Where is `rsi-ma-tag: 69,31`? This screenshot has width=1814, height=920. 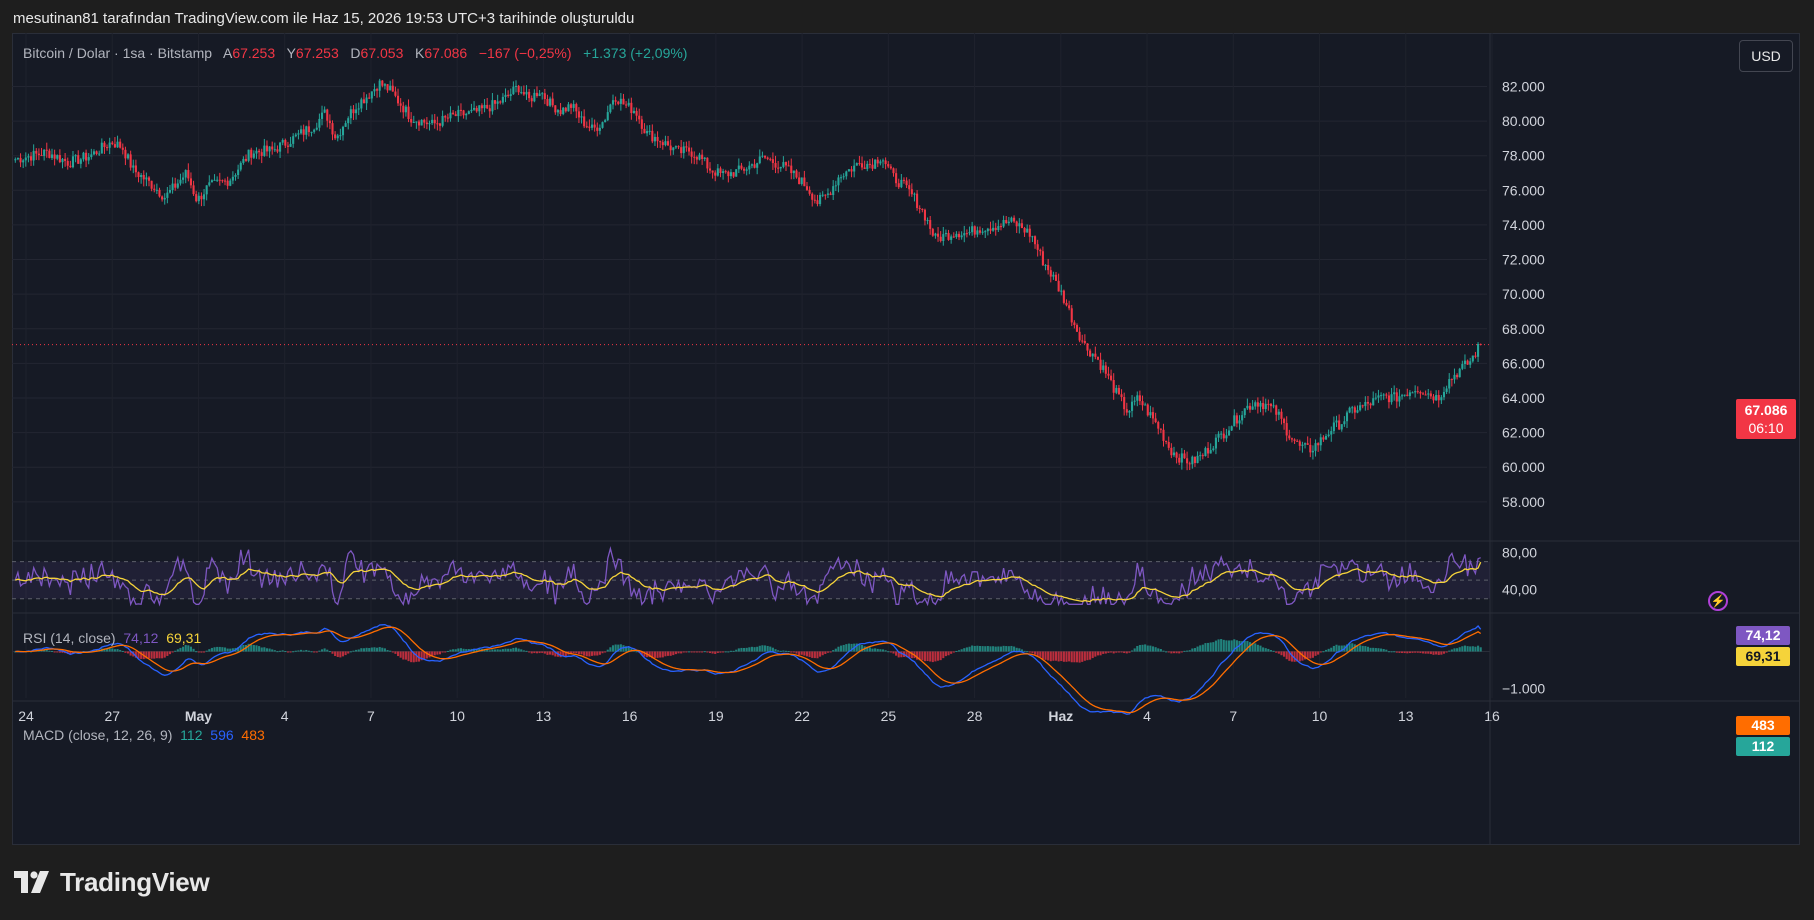
rsi-ma-tag: 69,31 is located at coordinates (1763, 656).